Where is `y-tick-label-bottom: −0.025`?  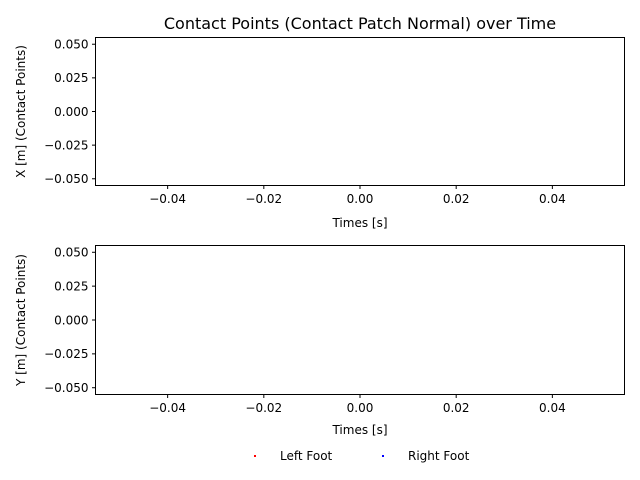 y-tick-label-bottom: −0.025 is located at coordinates (66, 354).